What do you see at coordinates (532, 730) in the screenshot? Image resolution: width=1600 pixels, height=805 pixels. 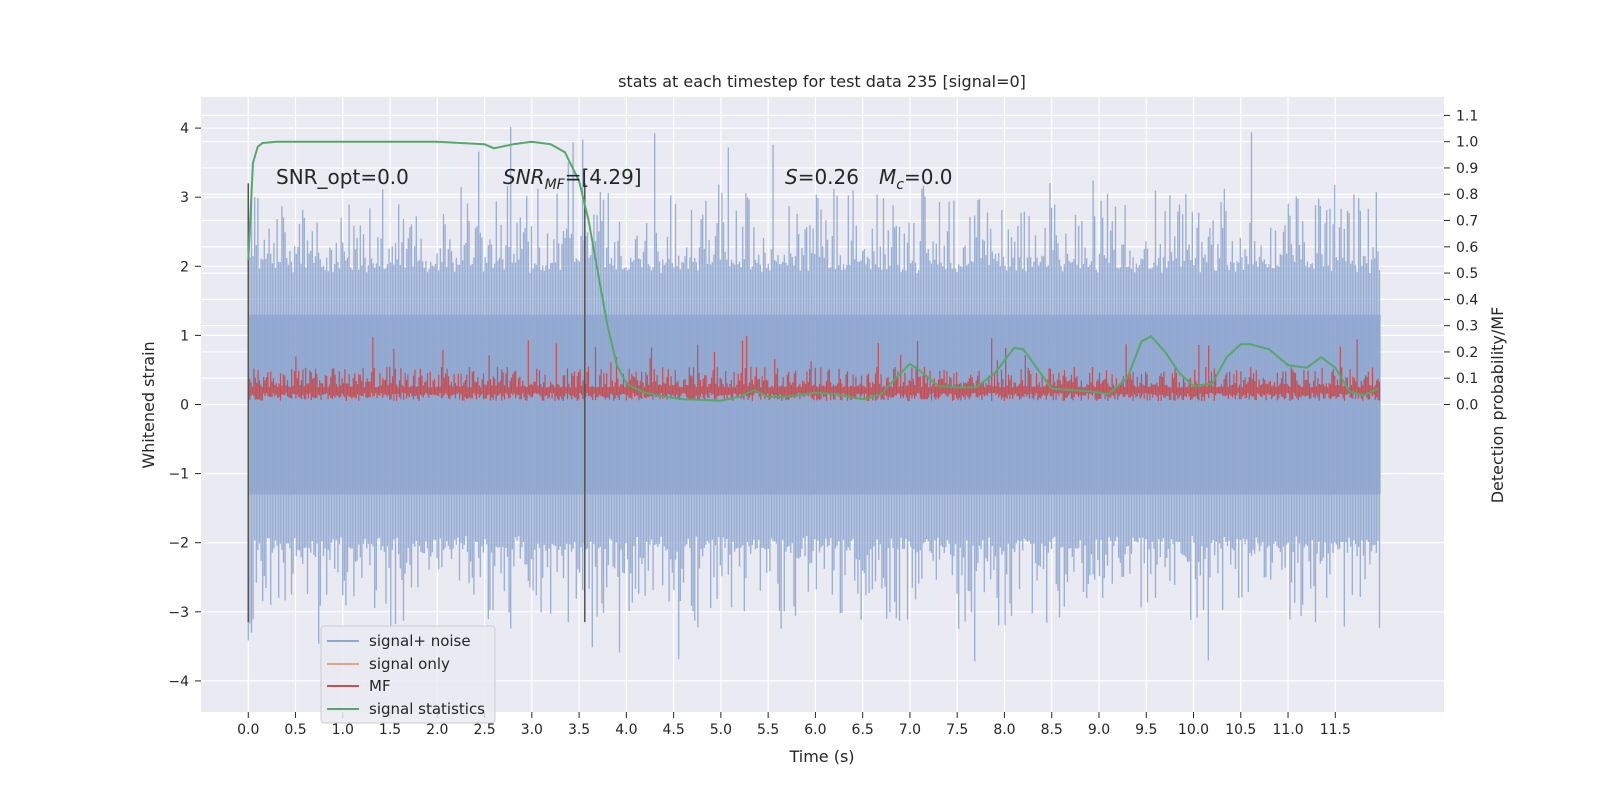 I see `x-tick-label-6: 3.0` at bounding box center [532, 730].